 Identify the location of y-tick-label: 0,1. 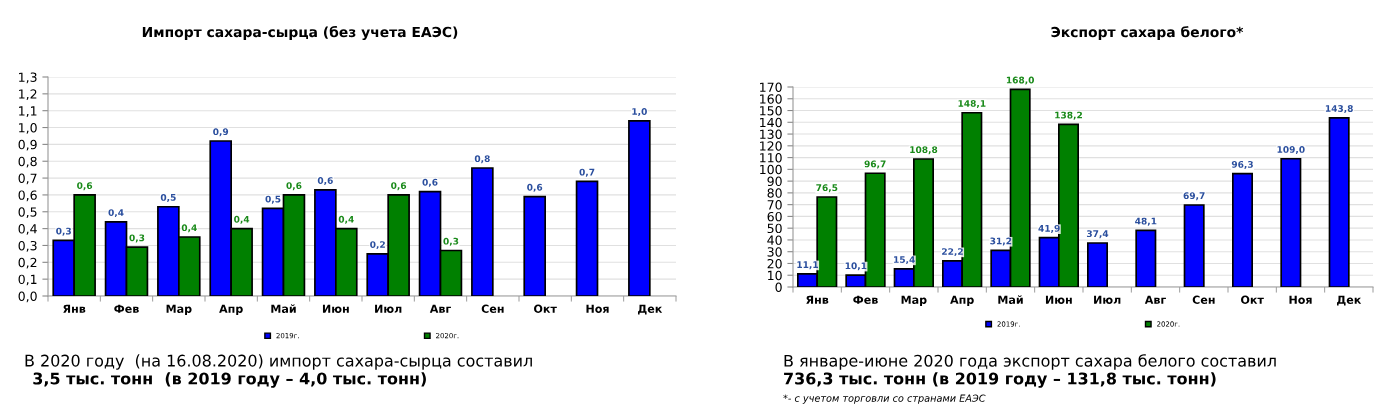
(27, 280).